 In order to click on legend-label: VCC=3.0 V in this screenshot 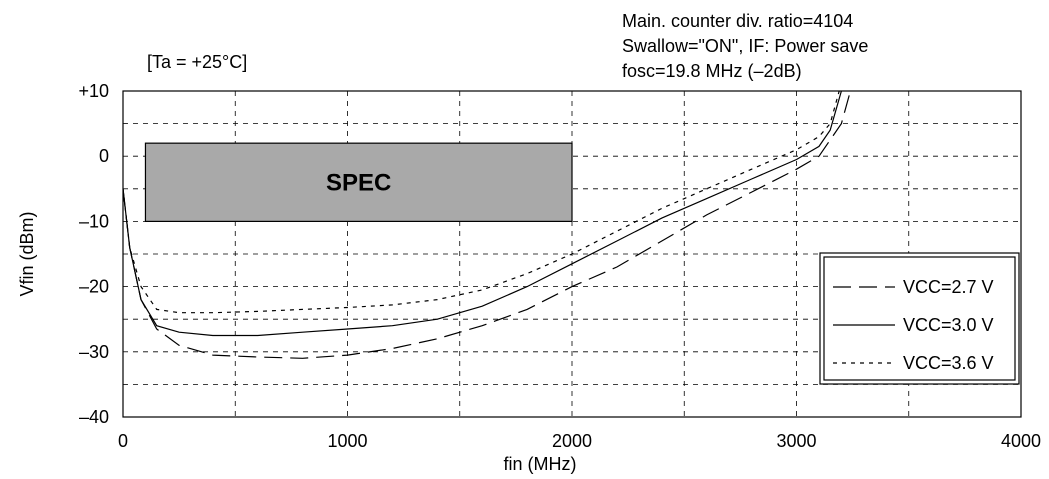, I will do `click(948, 325)`.